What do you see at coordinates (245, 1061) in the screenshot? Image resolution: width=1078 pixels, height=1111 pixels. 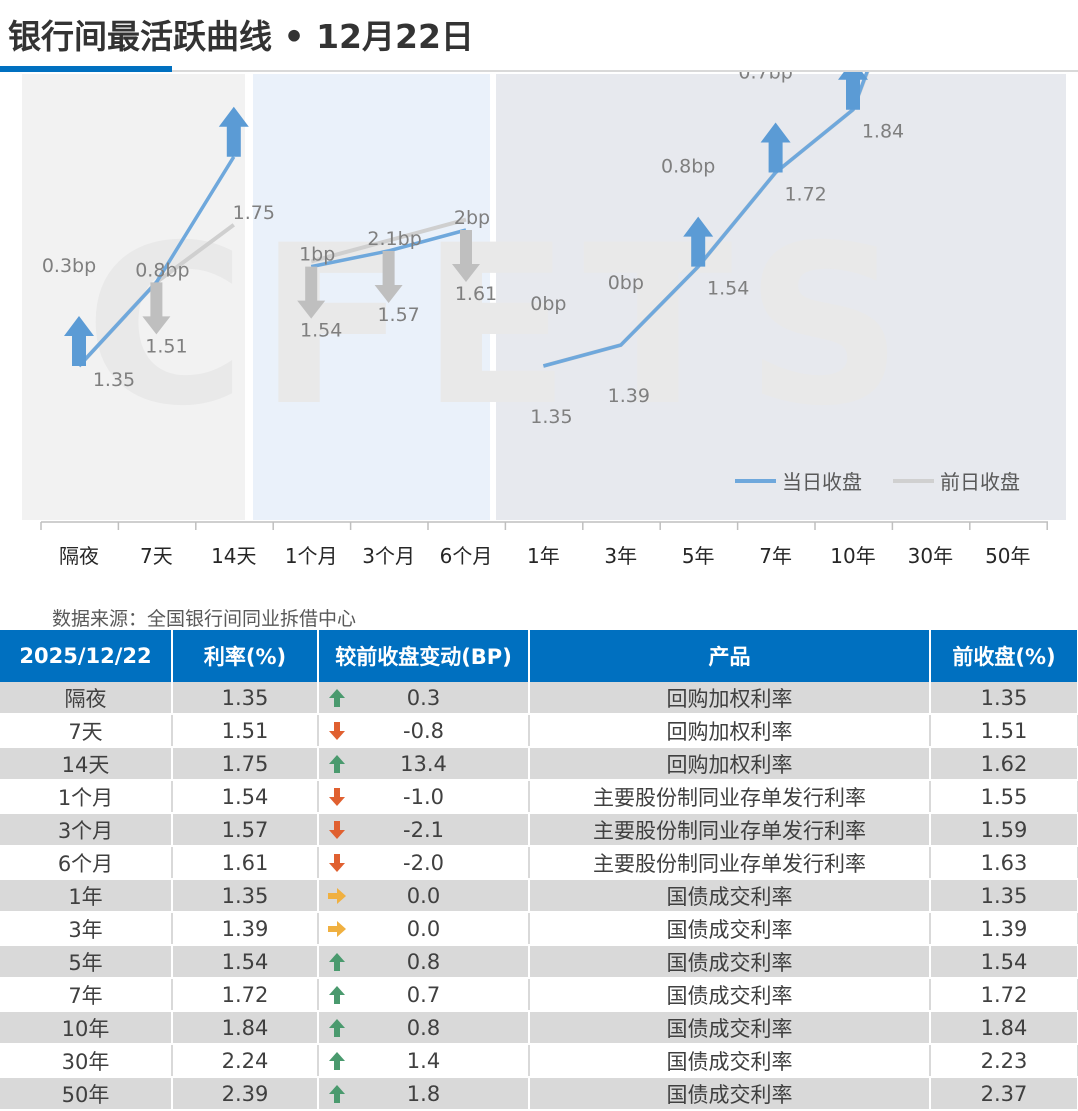 I see `cell-rate: 2.24` at bounding box center [245, 1061].